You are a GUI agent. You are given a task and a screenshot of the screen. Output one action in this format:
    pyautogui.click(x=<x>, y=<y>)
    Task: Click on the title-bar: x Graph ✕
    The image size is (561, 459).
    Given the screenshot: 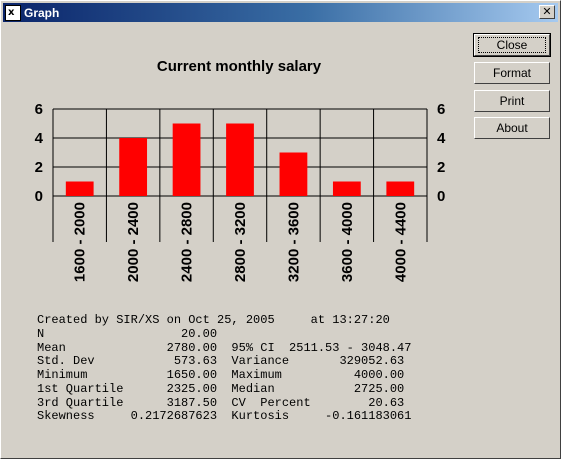 What is the action you would take?
    pyautogui.click(x=280, y=12)
    